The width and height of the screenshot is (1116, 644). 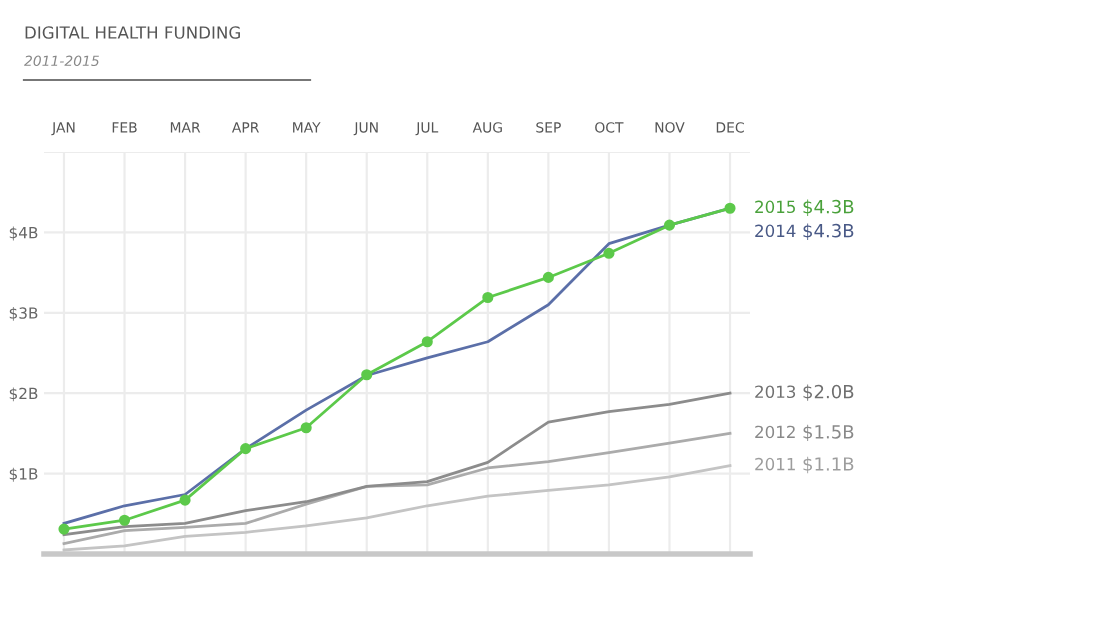 What do you see at coordinates (828, 465) in the screenshot?
I see `text: $1.1B` at bounding box center [828, 465].